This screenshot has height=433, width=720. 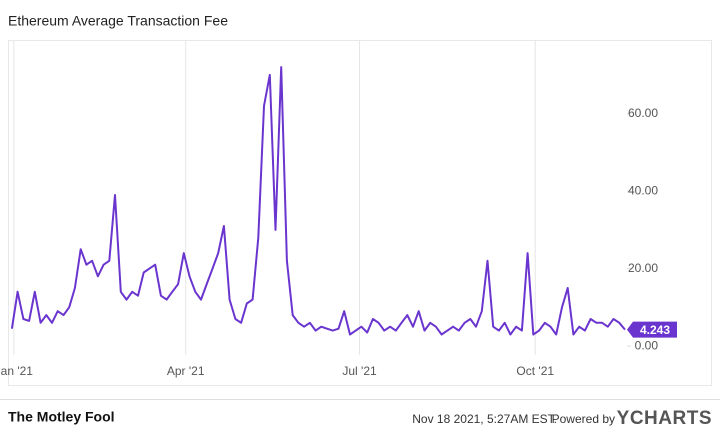 What do you see at coordinates (535, 371) in the screenshot?
I see `x-tick-label: Oct '21` at bounding box center [535, 371].